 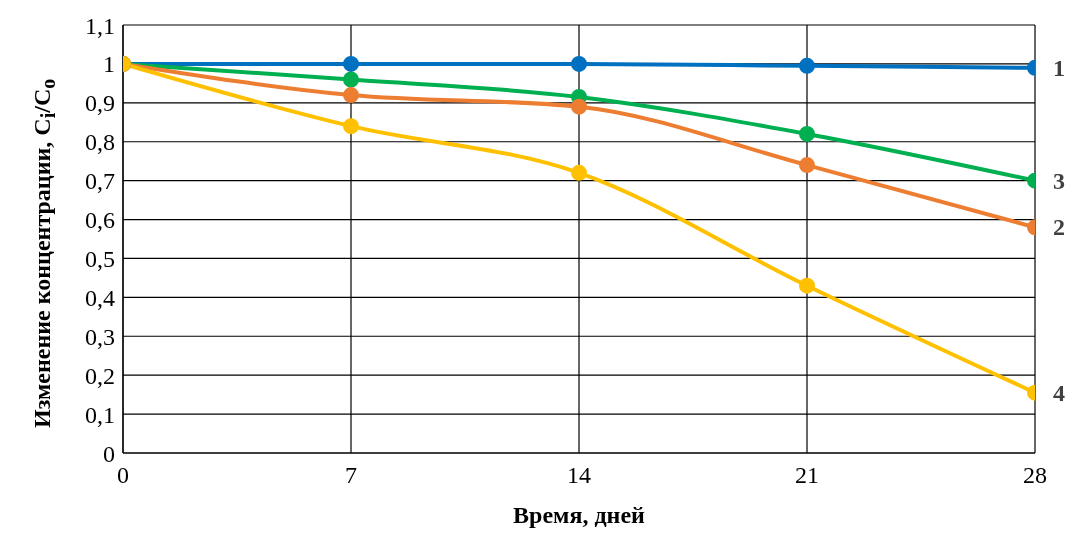 What do you see at coordinates (1059, 67) in the screenshot?
I see `series-label: 1` at bounding box center [1059, 67].